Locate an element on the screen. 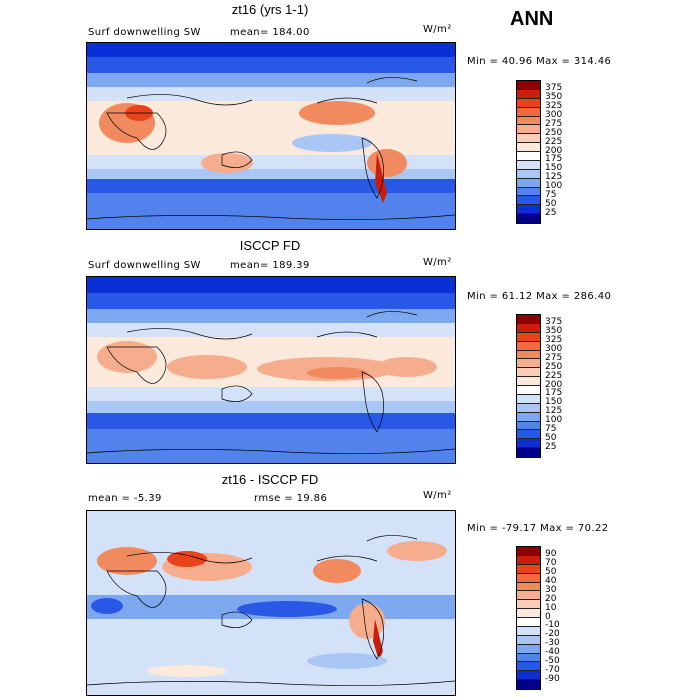  panel-3-map is located at coordinates (271, 603).